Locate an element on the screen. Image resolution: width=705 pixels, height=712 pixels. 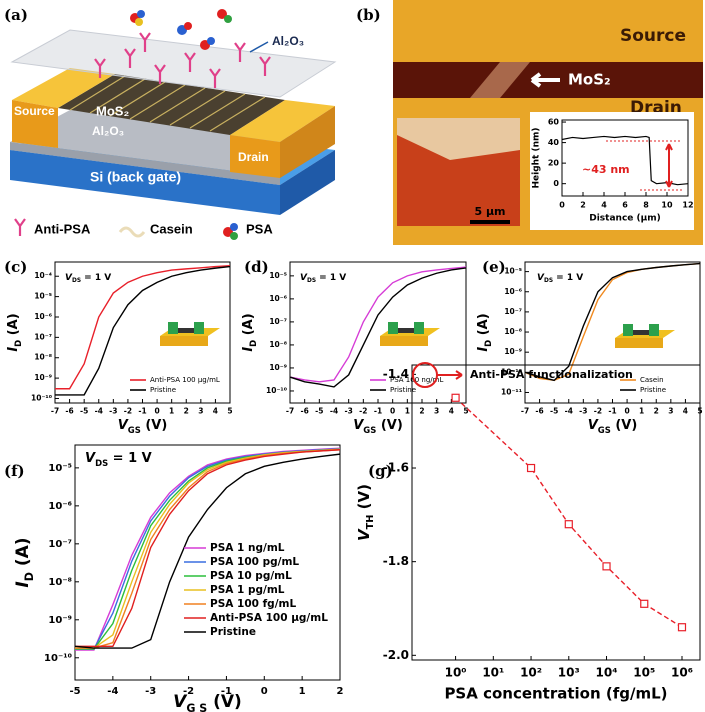
drain-front is located at coordinates (255, 156).